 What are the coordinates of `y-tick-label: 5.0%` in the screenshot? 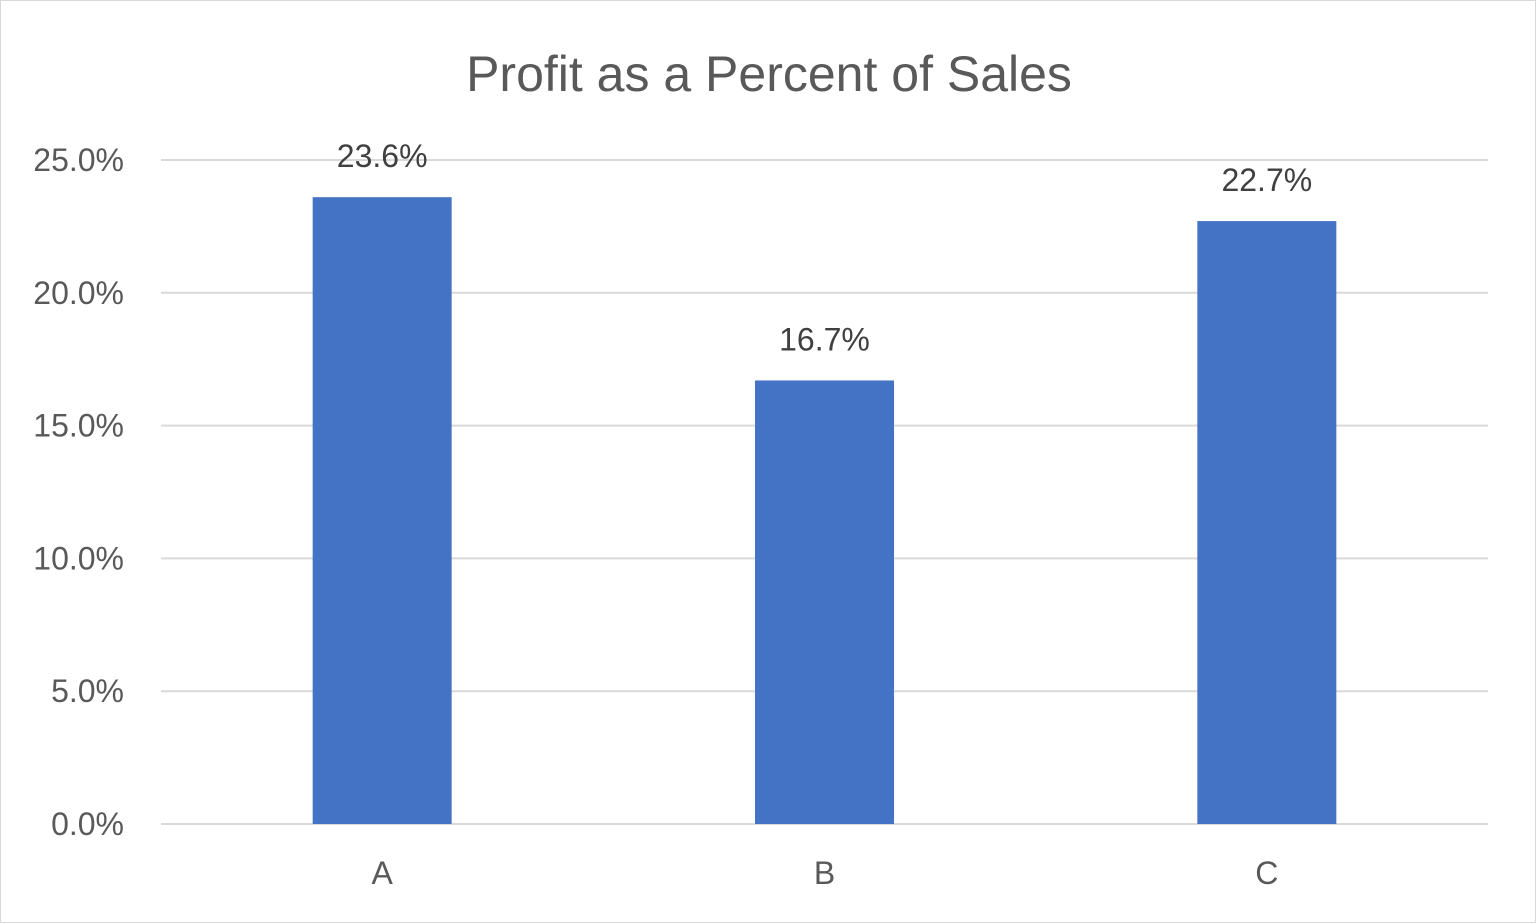 It's located at (87, 691).